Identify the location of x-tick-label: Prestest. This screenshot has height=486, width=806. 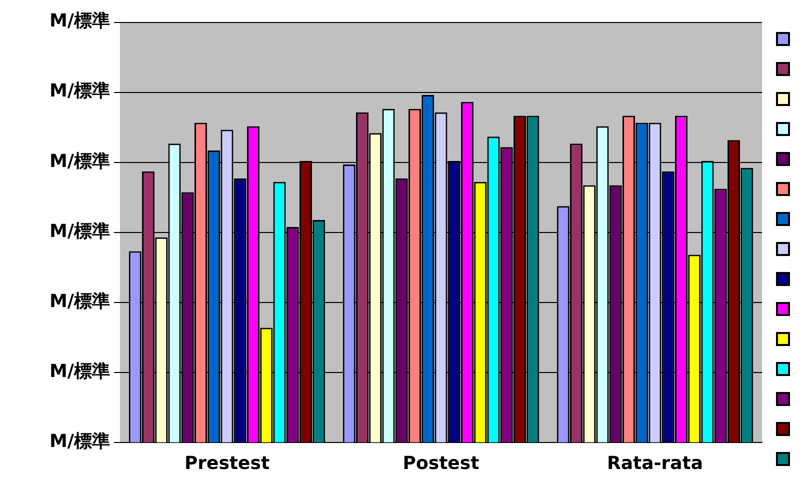
(227, 463).